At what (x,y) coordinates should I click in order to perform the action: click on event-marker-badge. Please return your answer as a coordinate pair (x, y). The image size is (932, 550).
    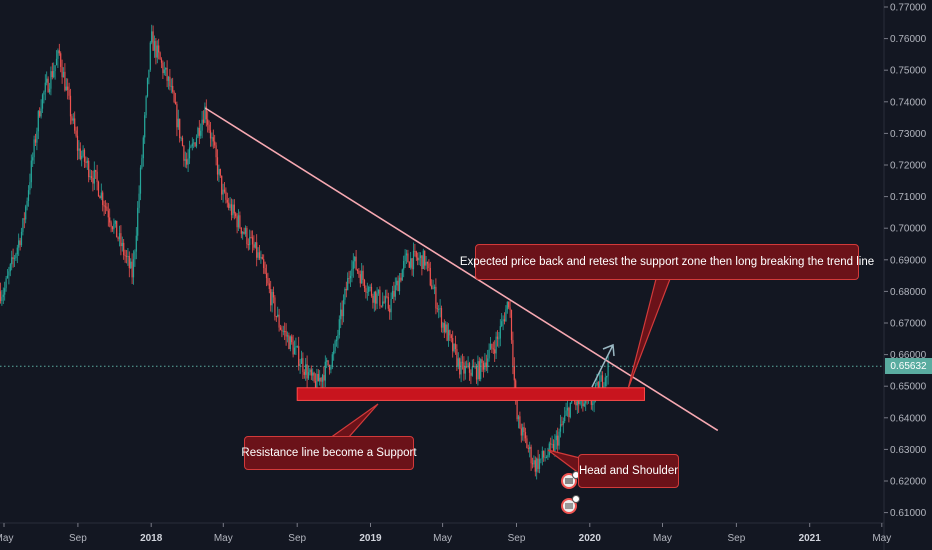
    Looking at the image, I should click on (576, 499).